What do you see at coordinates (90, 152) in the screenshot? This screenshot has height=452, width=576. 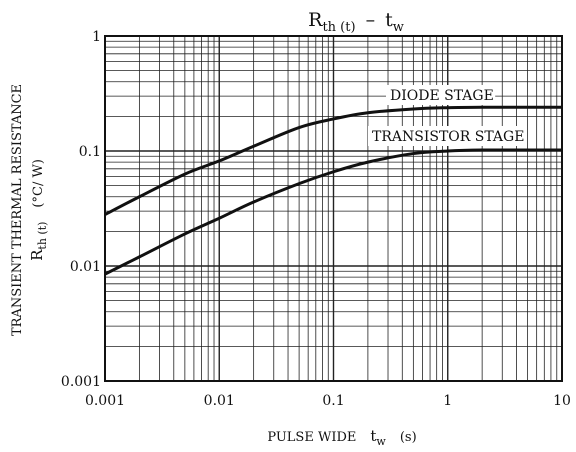 I see `y-tick-label: 0.1` at bounding box center [90, 152].